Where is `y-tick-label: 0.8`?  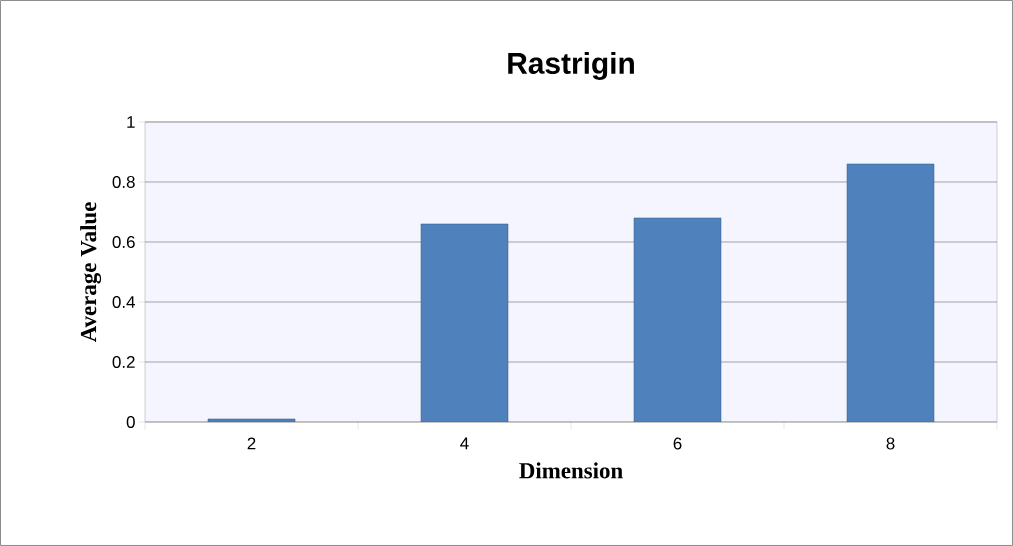 y-tick-label: 0.8 is located at coordinates (123, 181).